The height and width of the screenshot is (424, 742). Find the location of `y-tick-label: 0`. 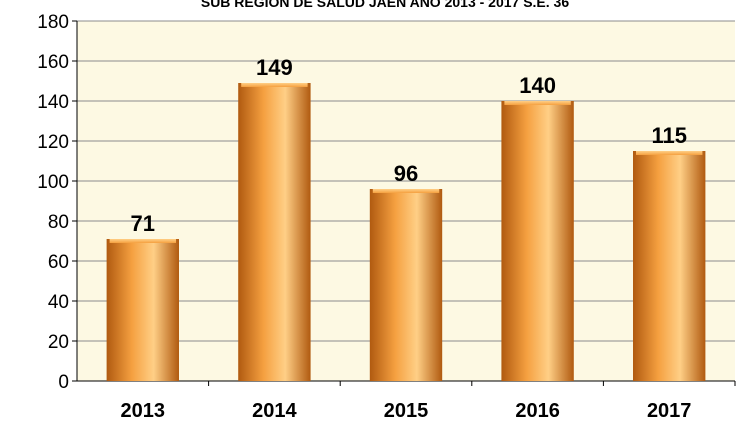

y-tick-label: 0 is located at coordinates (63, 382).